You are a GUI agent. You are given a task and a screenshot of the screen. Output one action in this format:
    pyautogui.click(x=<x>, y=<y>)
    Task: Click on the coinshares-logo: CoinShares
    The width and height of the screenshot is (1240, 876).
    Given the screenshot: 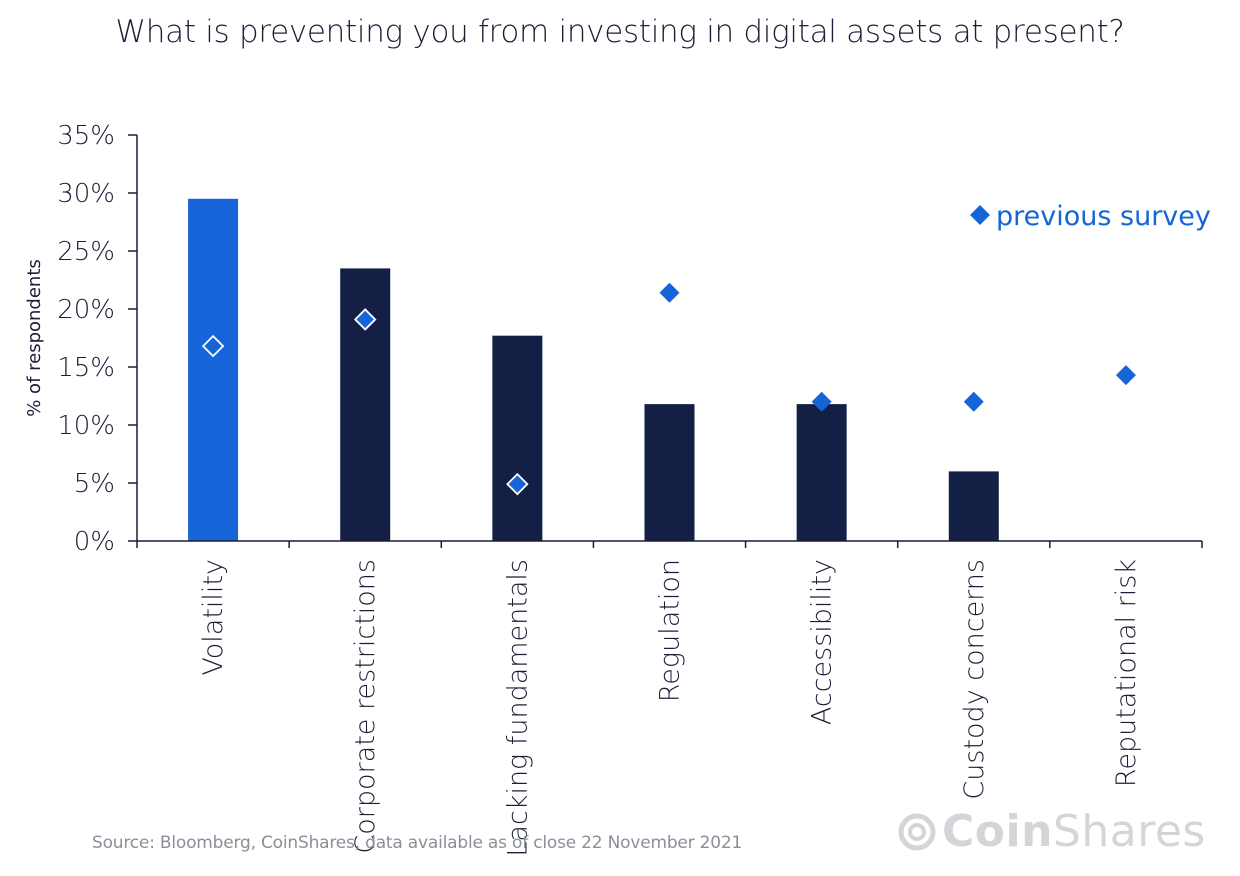 What is the action you would take?
    pyautogui.click(x=1051, y=831)
    